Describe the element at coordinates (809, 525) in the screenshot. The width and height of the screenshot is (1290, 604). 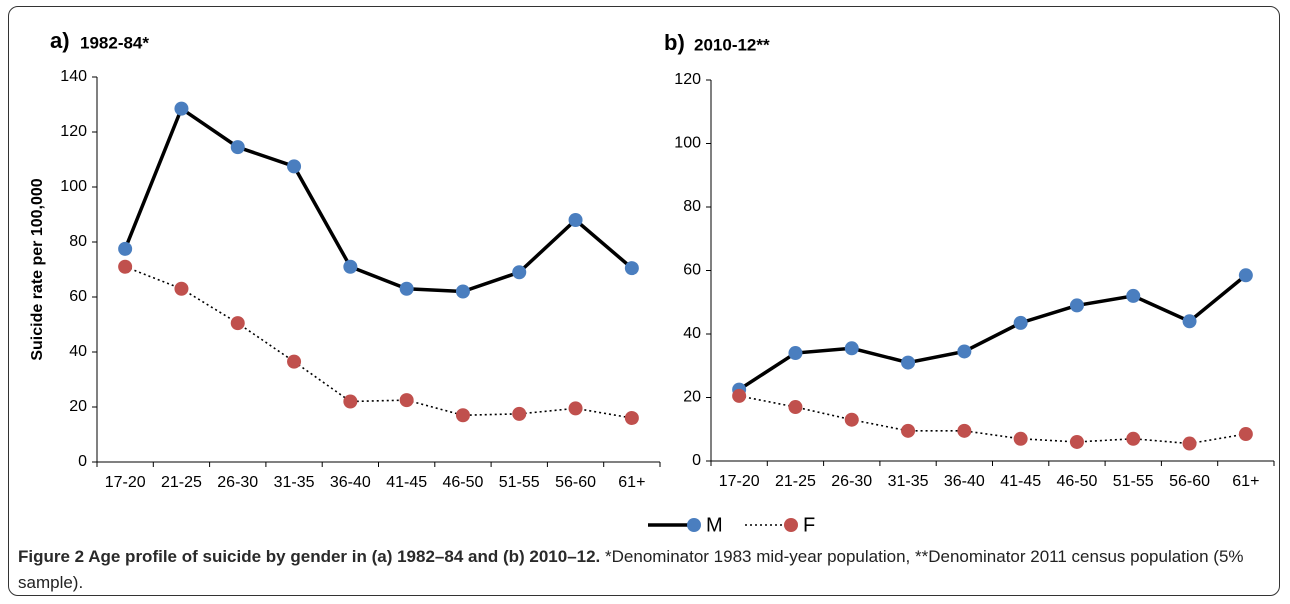
I see `legend-label: F` at that location.